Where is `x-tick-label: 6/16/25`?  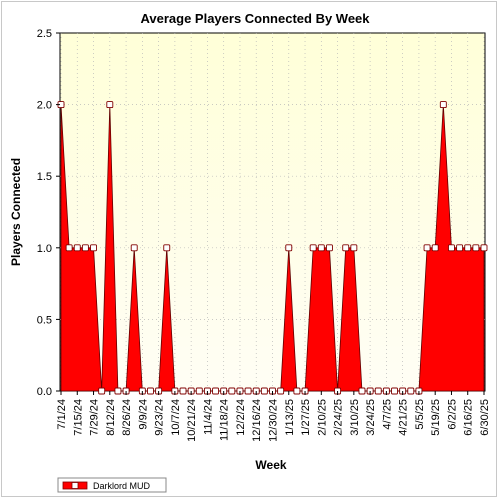
x-tick-label: 6/16/25 is located at coordinates (469, 417).